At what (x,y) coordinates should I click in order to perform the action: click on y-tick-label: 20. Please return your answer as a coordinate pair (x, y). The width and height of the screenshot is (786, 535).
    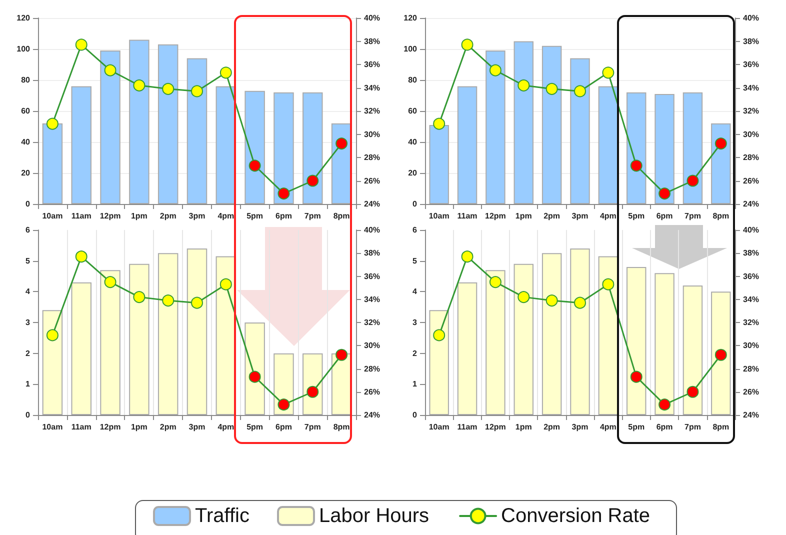
    Looking at the image, I should click on (413, 173).